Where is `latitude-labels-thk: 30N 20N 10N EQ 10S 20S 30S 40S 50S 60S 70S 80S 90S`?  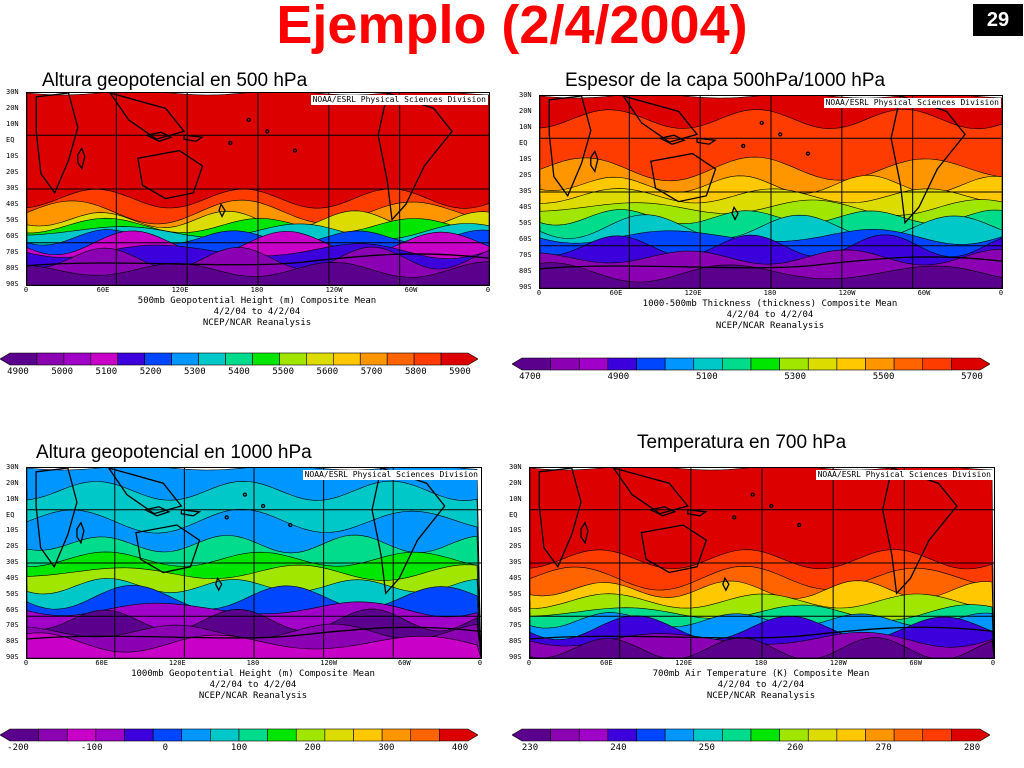 latitude-labels-thk: 30N 20N 10N EQ 10S 20S 30S 40S 50S 60S 70S 80S 90S is located at coordinates (529, 191).